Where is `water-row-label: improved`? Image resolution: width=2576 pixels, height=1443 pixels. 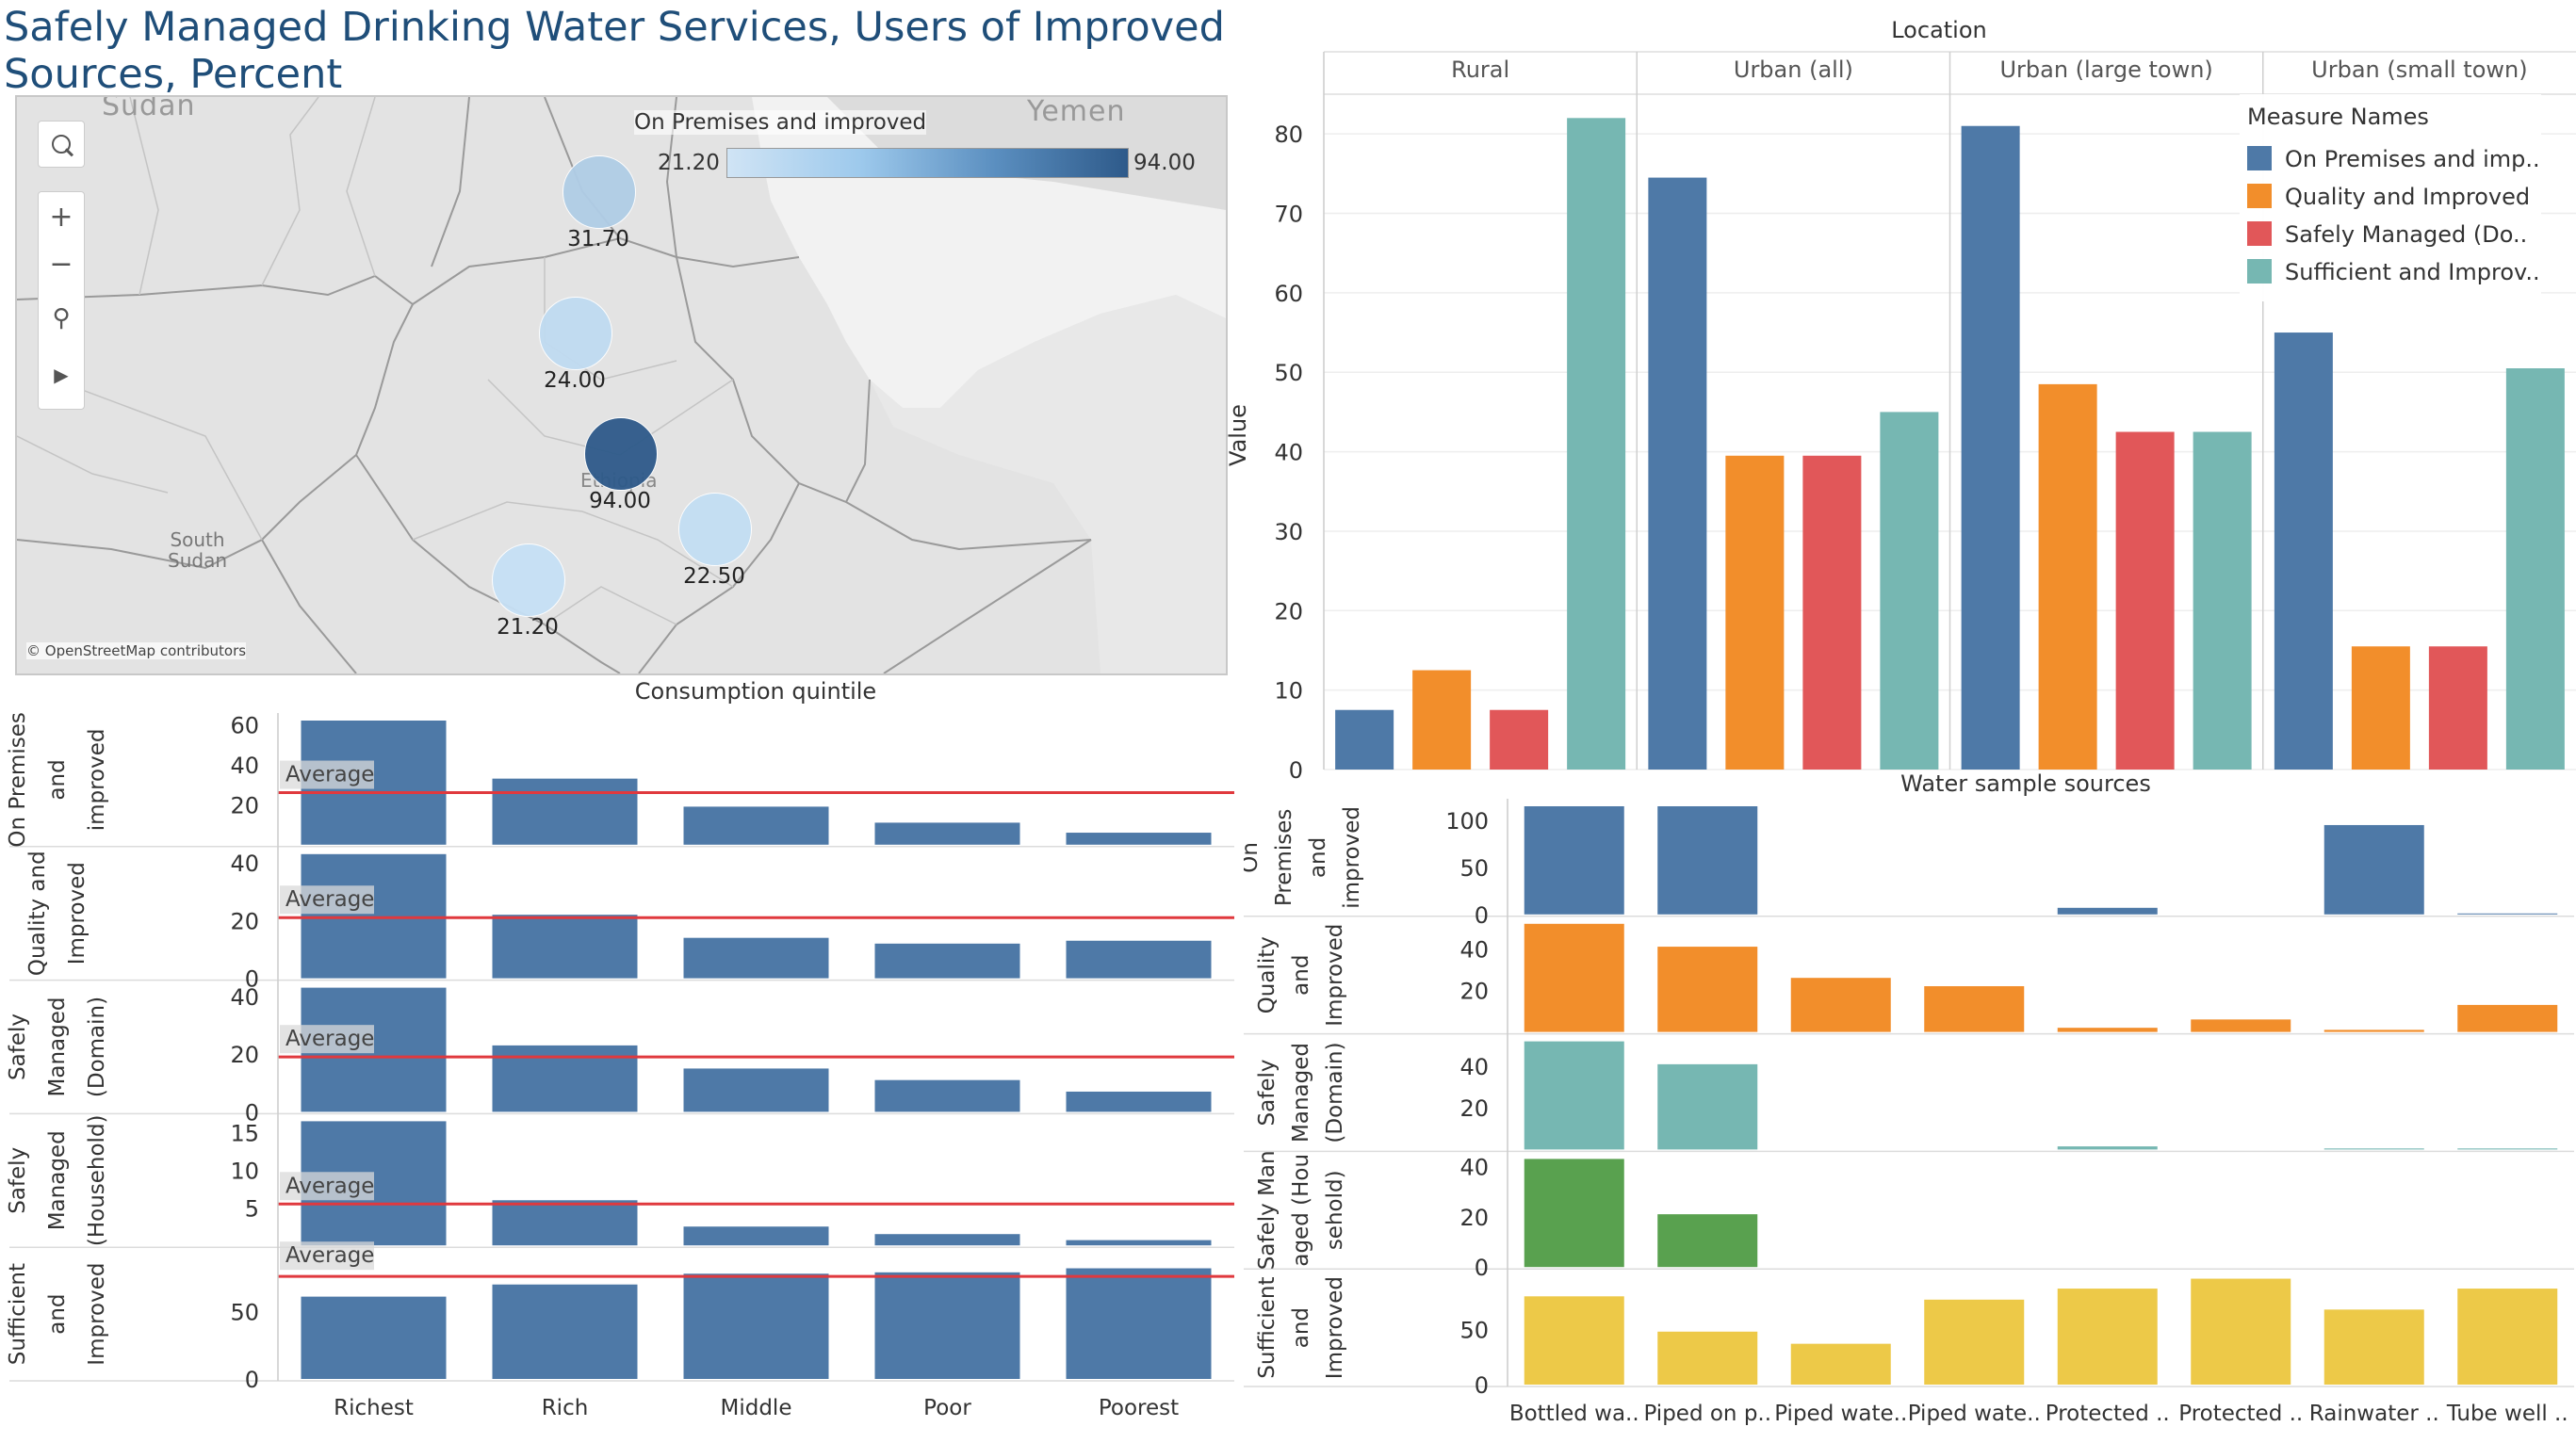 water-row-label: improved is located at coordinates (1352, 857).